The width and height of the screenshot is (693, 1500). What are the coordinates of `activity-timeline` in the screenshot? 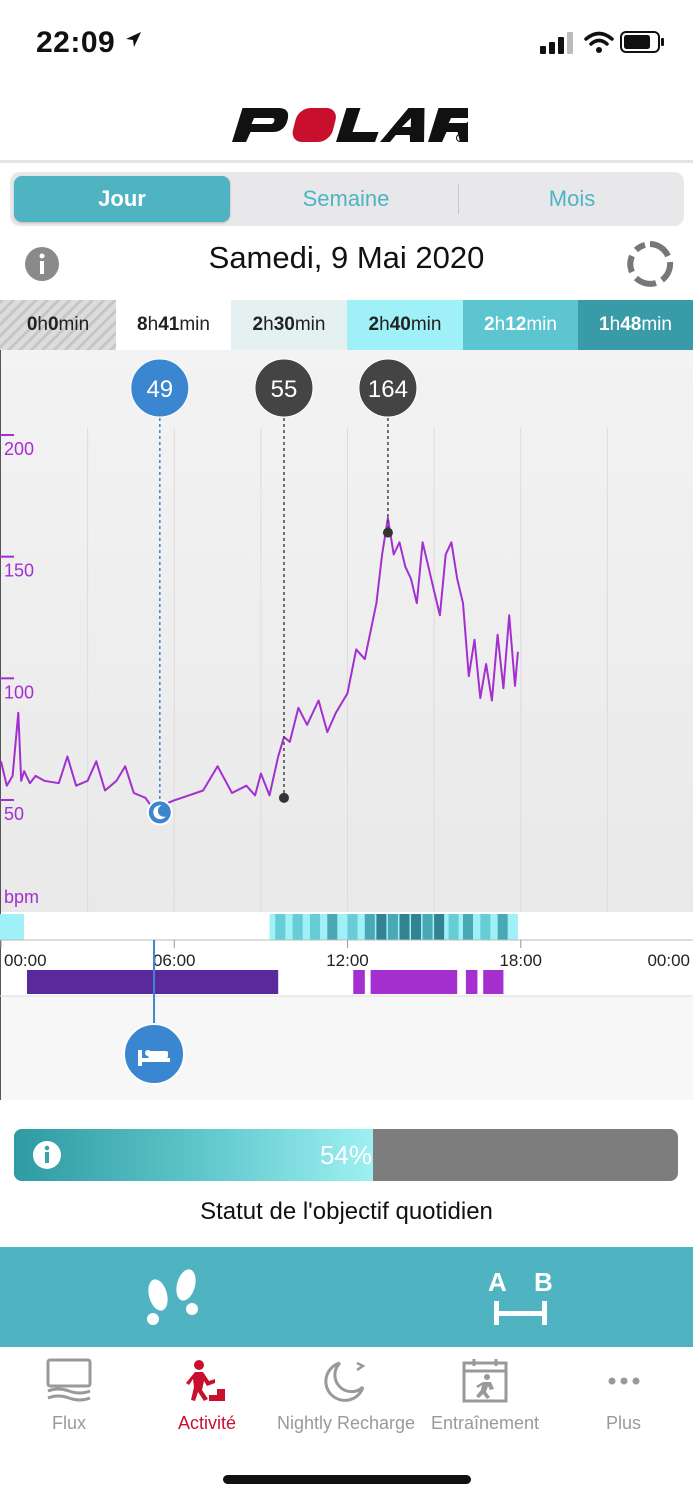 It's located at (265, 982).